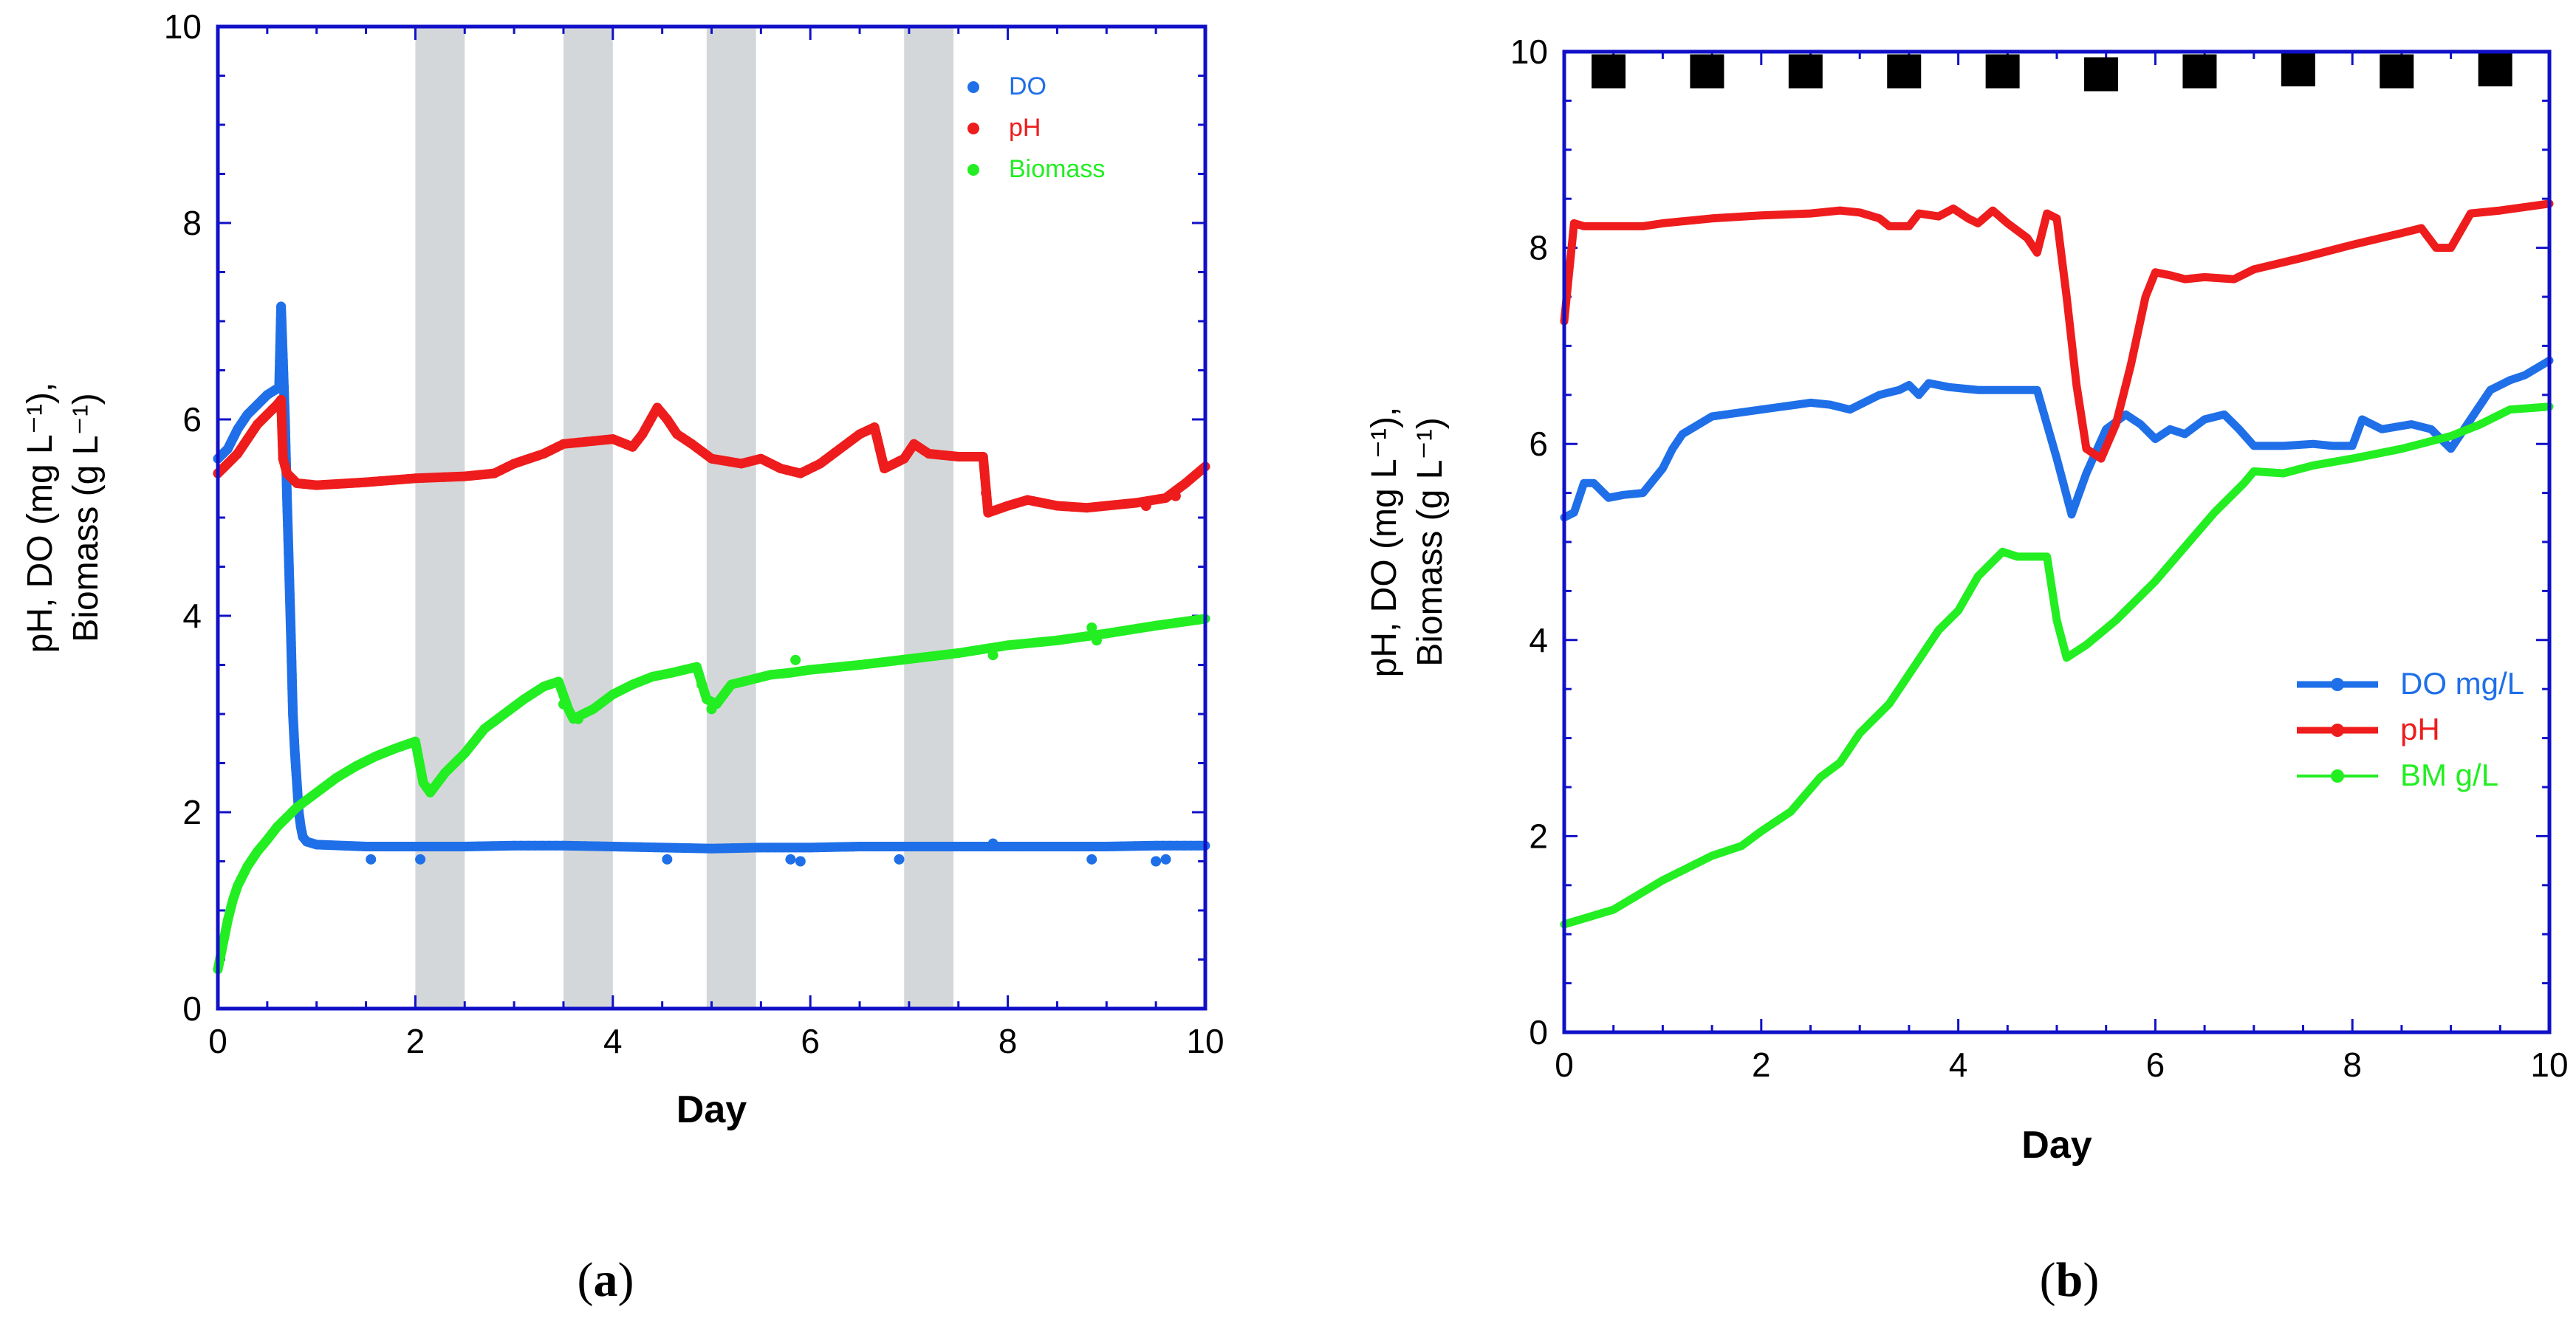 The height and width of the screenshot is (1318, 2576). Describe the element at coordinates (2337, 730) in the screenshot. I see `legend-marker` at that location.